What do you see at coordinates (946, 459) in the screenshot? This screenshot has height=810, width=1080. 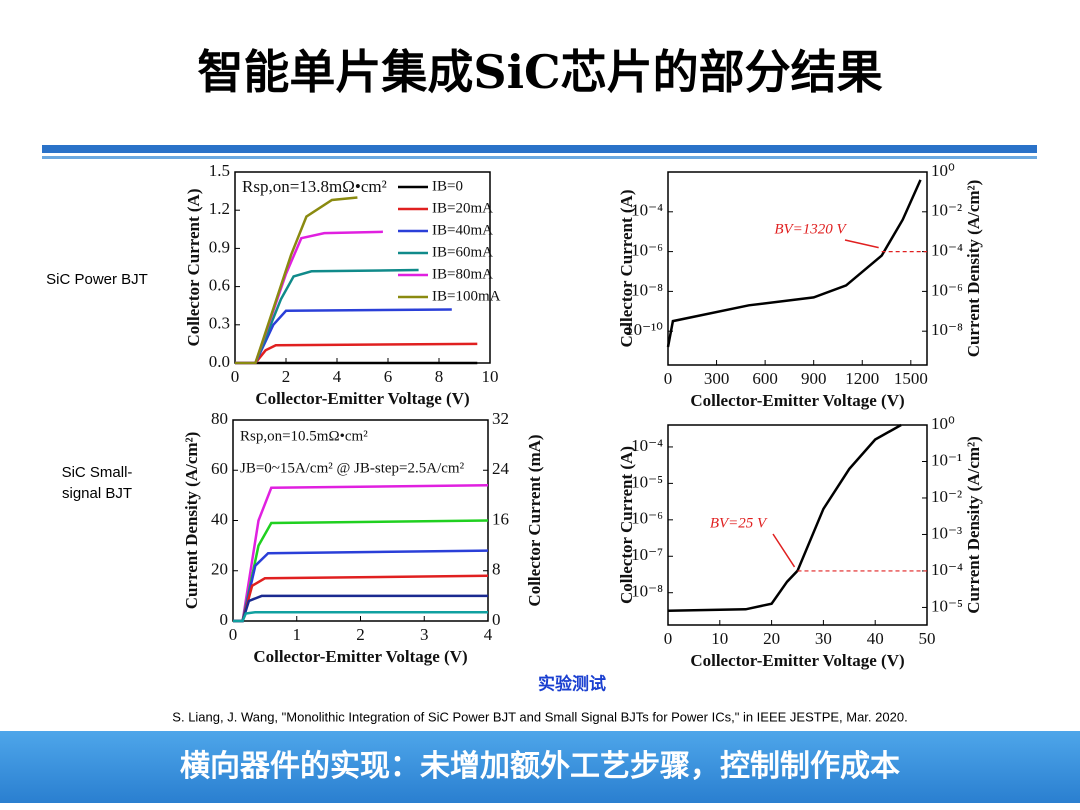 I see `y2-tick-label: 10⁻¹` at bounding box center [946, 459].